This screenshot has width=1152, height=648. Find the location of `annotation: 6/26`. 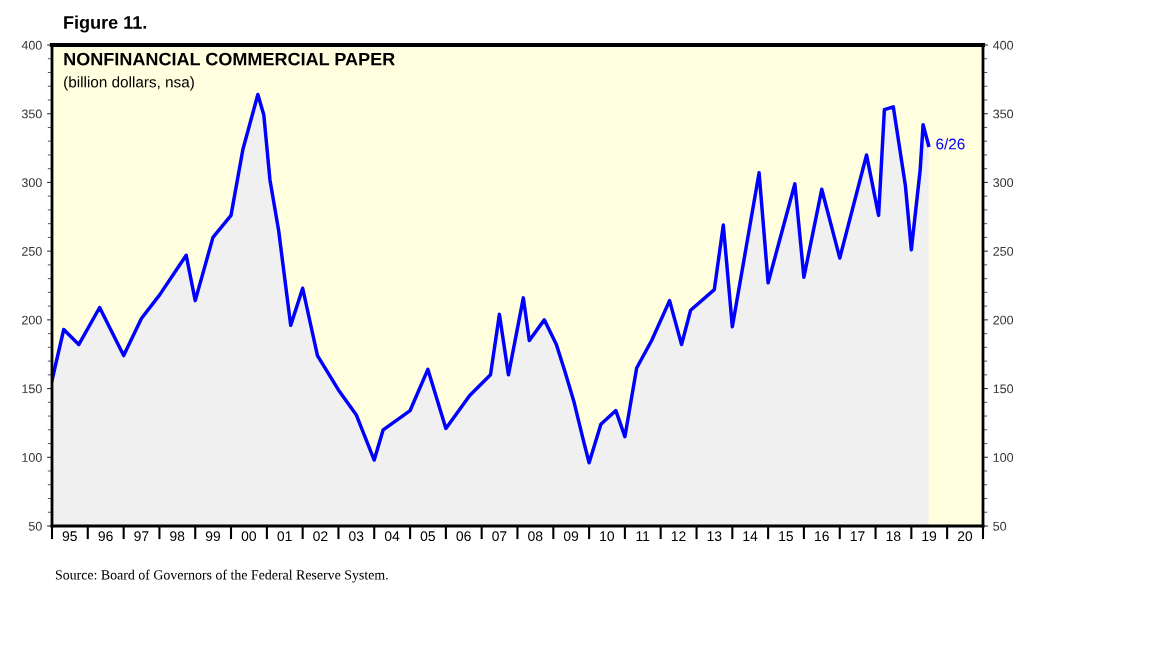

annotation: 6/26 is located at coordinates (950, 144).